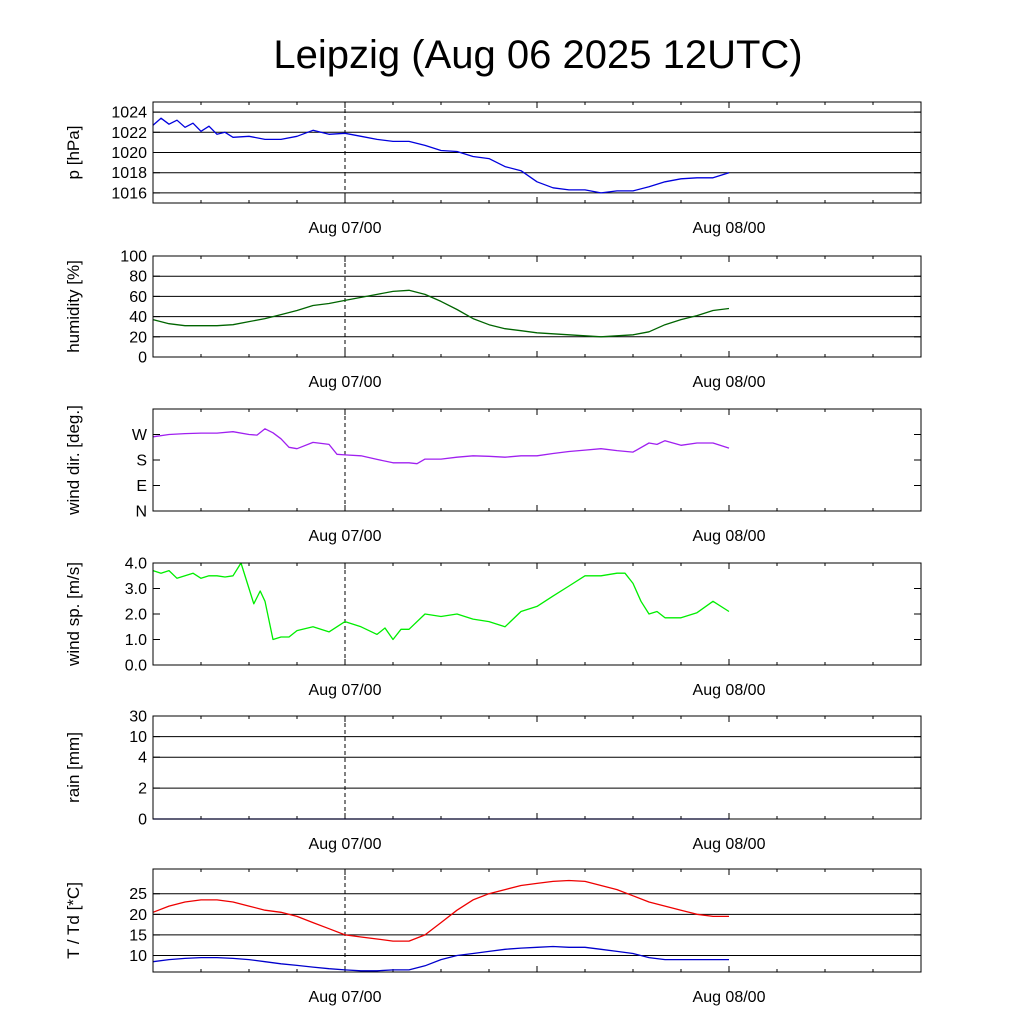  Describe the element at coordinates (136, 589) in the screenshot. I see `y-tick-label: 3.0` at that location.